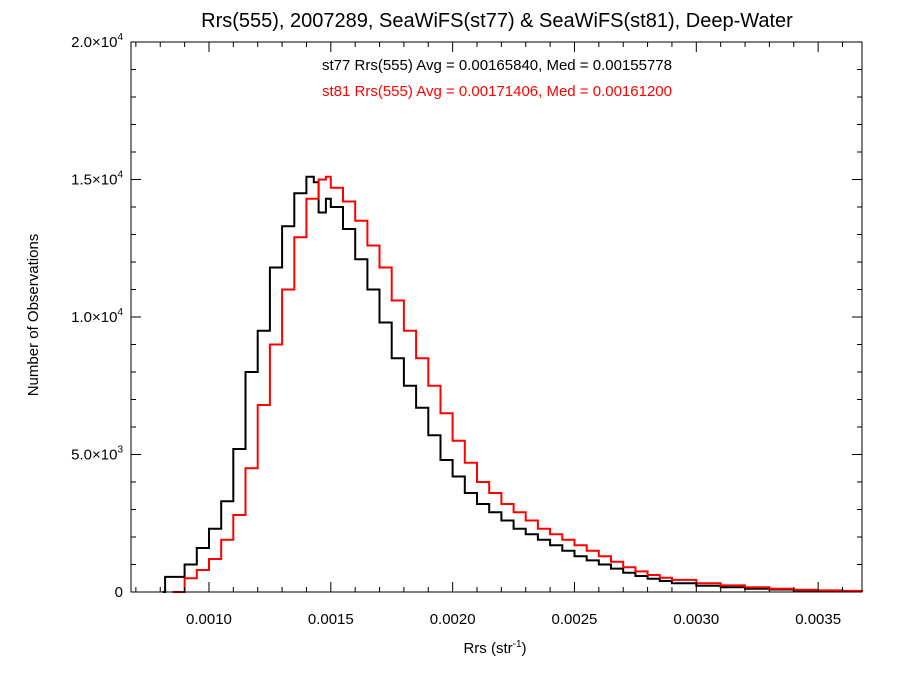  Describe the element at coordinates (487, 648) in the screenshot. I see `x-axis-label-main: Rrs (str` at that location.